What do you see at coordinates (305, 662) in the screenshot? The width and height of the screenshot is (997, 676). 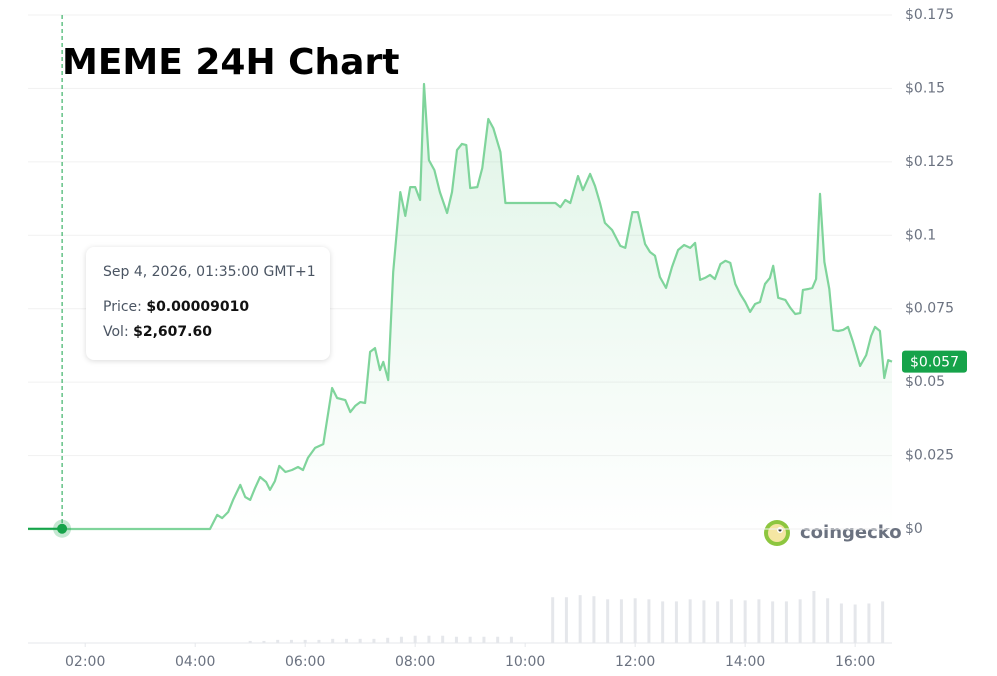 I see `x-tick-label: 06:00` at bounding box center [305, 662].